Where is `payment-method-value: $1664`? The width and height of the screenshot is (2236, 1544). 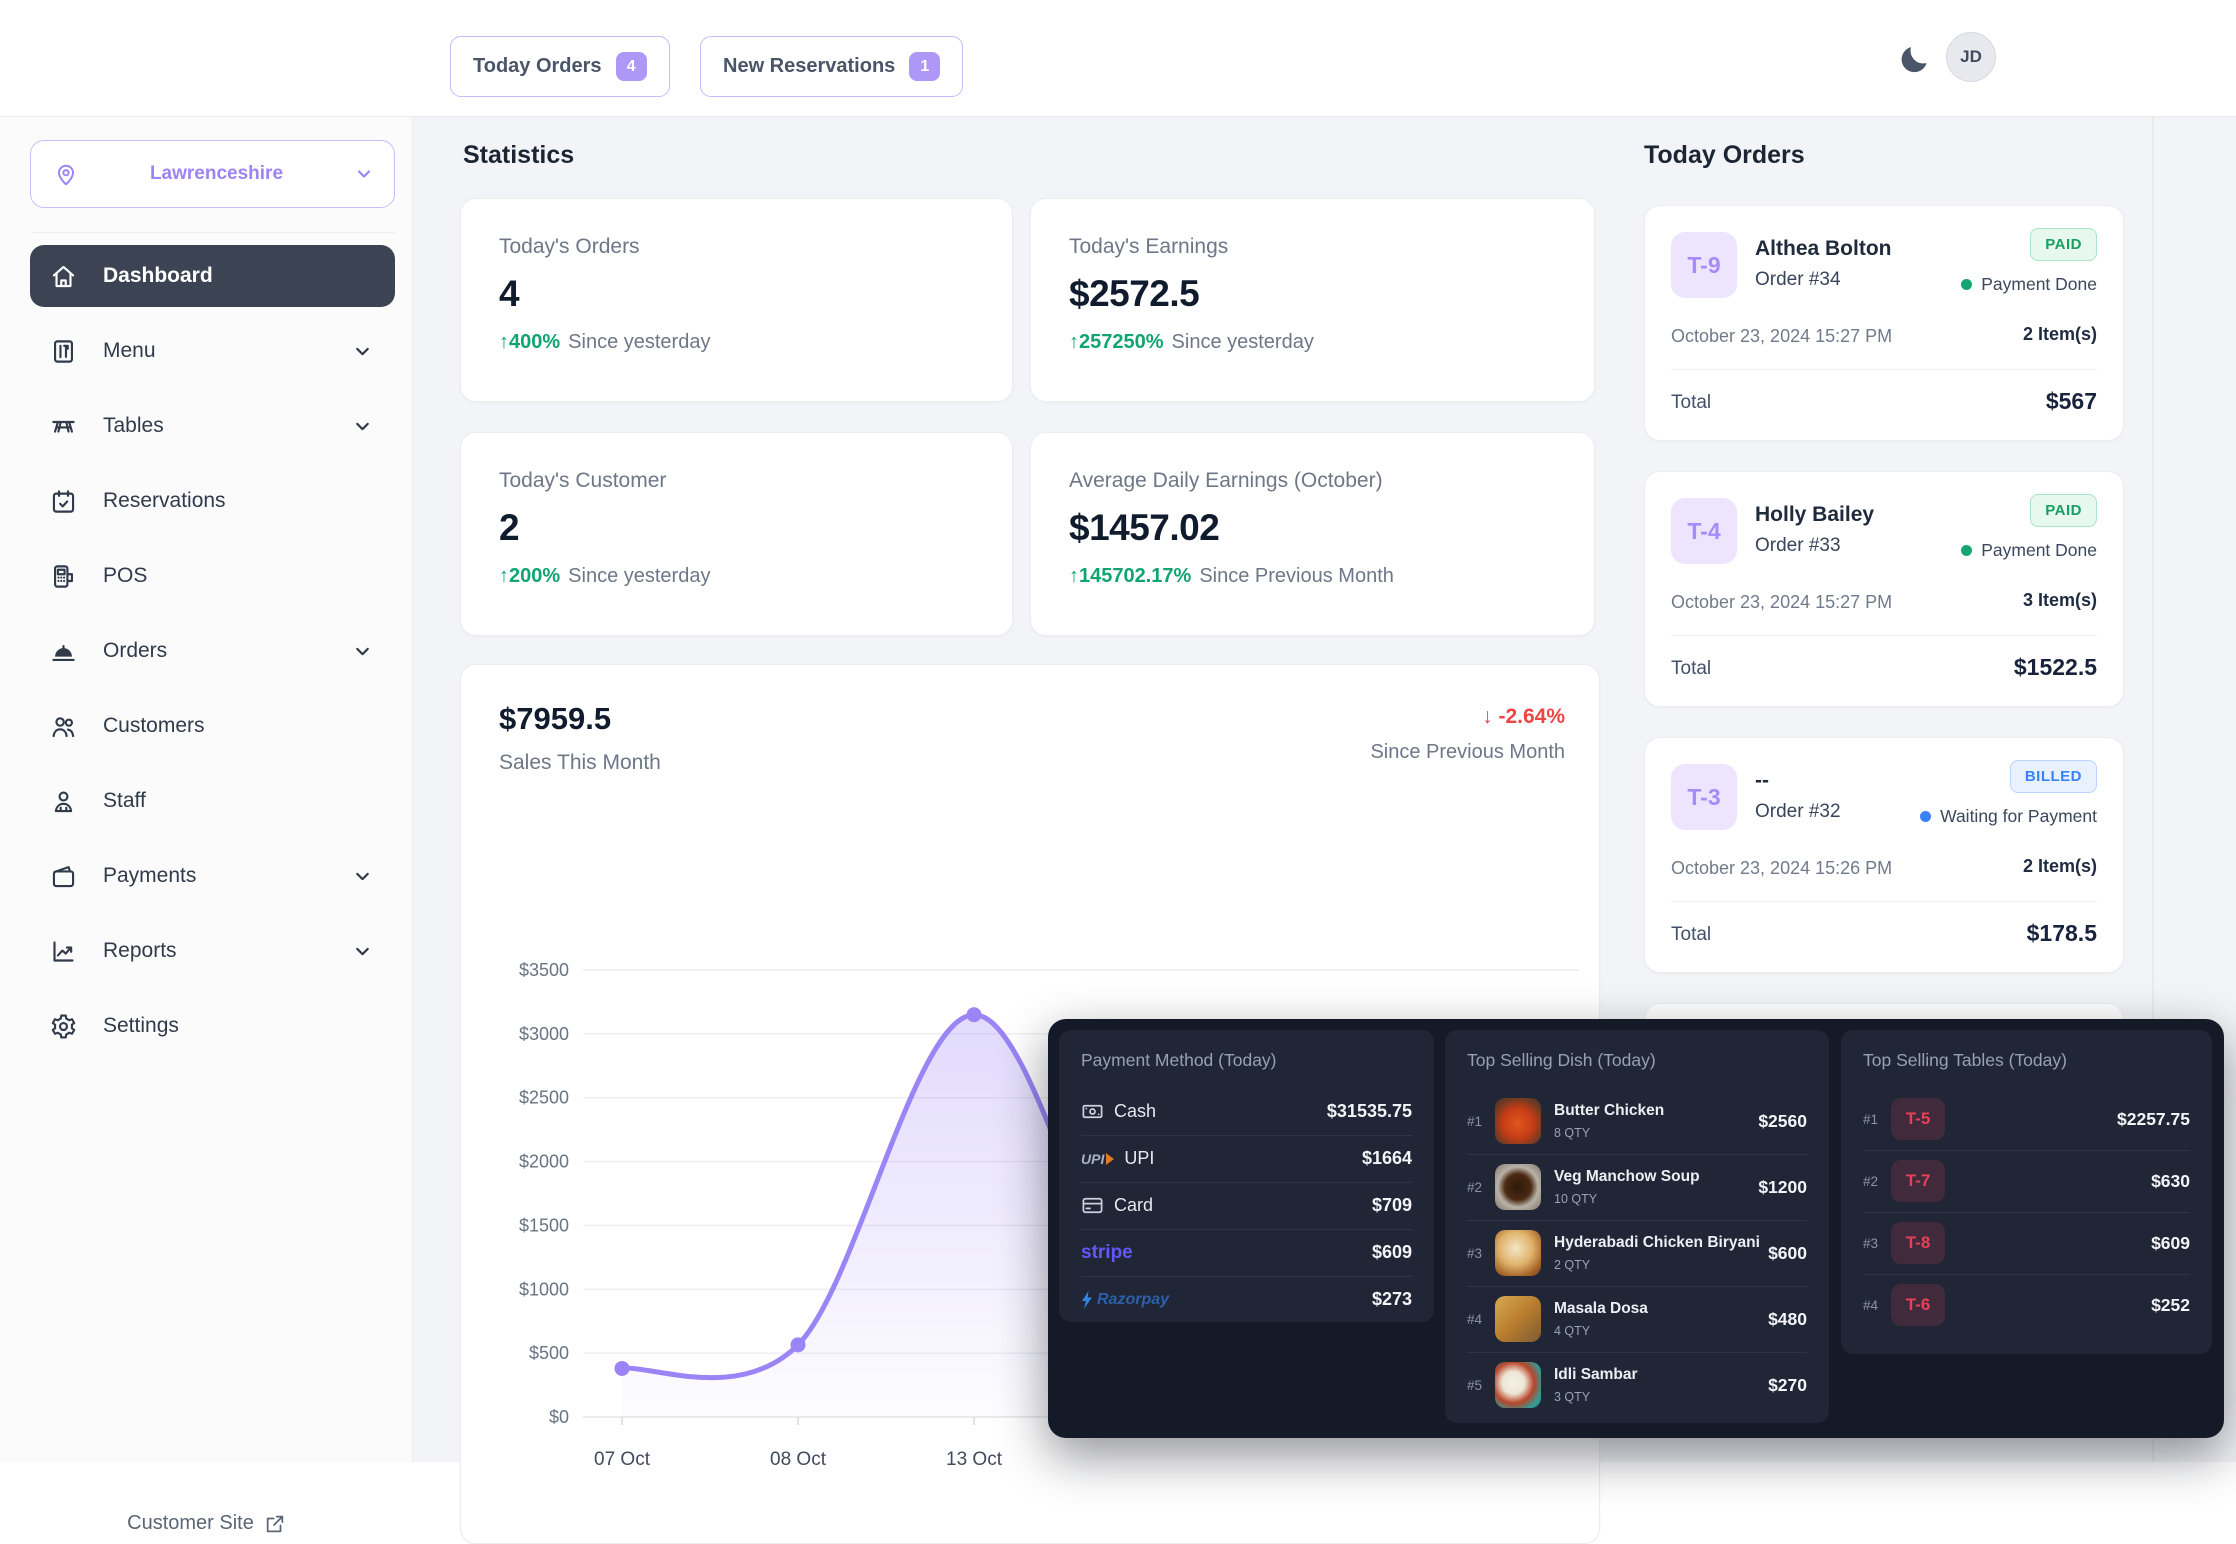 payment-method-value: $1664 is located at coordinates (1386, 1158).